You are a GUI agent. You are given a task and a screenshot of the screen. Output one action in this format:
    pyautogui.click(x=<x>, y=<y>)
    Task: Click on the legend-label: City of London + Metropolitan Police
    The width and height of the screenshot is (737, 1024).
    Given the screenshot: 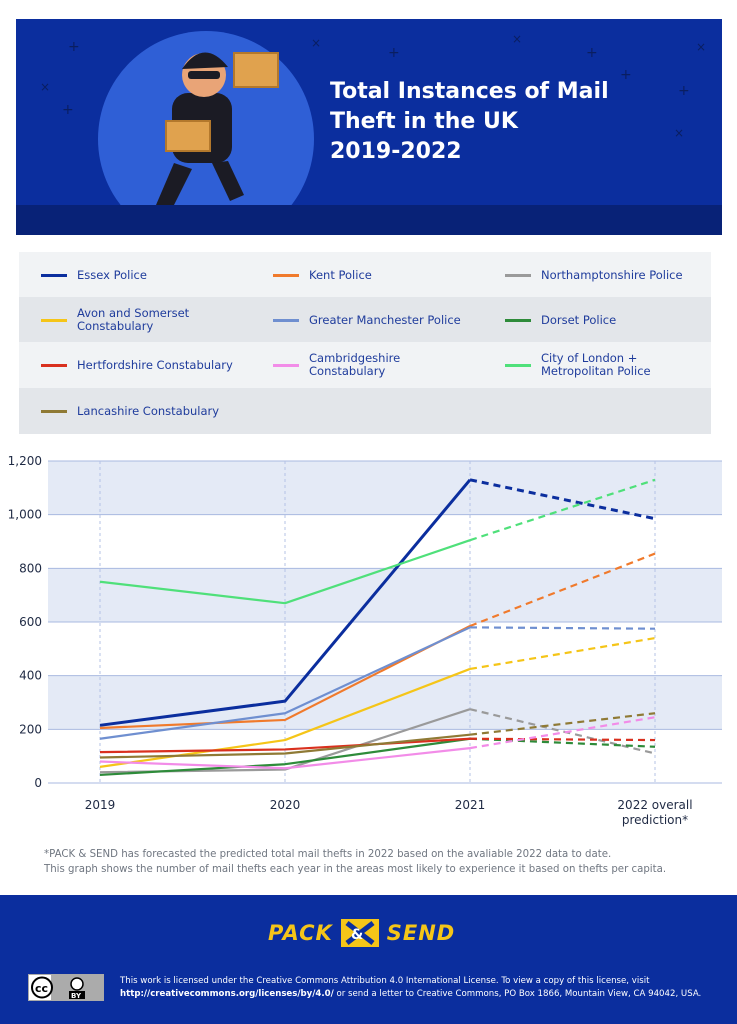 What is the action you would take?
    pyautogui.click(x=596, y=364)
    